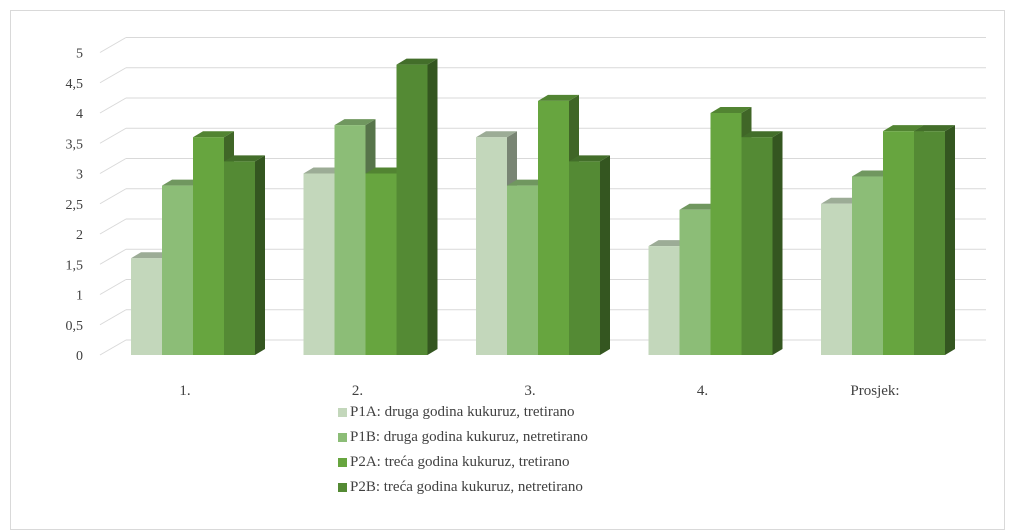 This screenshot has height=530, width=1014. I want to click on legend-item-p2a: P2A: treća godina kukuruz, tretirano, so click(463, 462).